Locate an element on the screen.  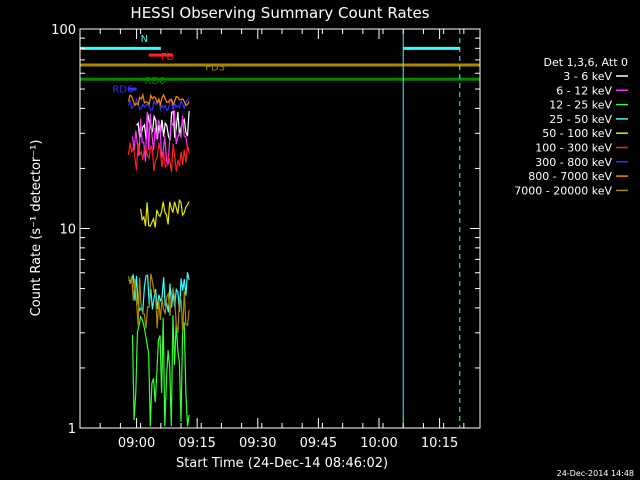
legend-title: Det 1,3,6, Att 0 is located at coordinates (586, 62).